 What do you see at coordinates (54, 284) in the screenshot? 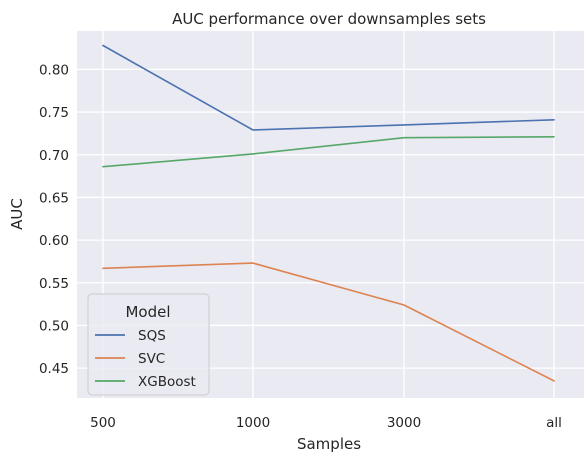
I see `y-tick-label: 0.55` at bounding box center [54, 284].